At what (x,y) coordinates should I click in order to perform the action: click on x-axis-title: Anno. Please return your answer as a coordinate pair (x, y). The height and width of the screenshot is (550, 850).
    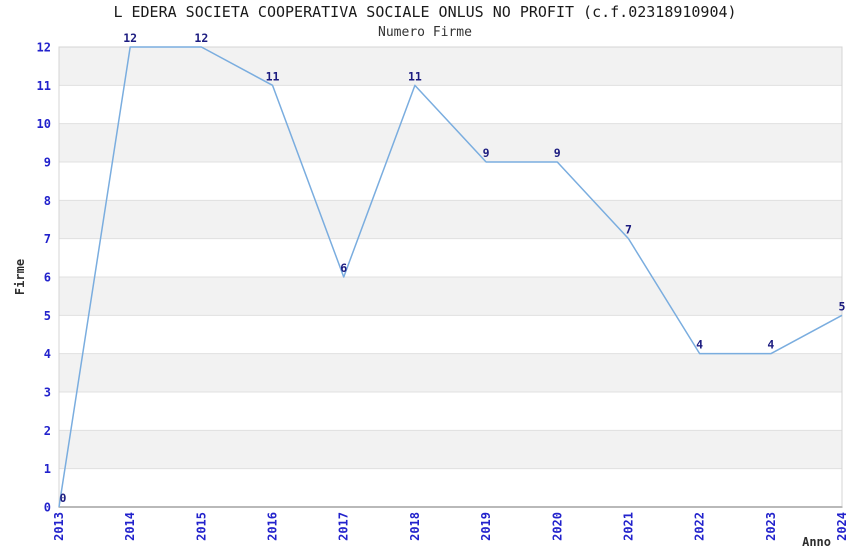
    Looking at the image, I should click on (816, 542).